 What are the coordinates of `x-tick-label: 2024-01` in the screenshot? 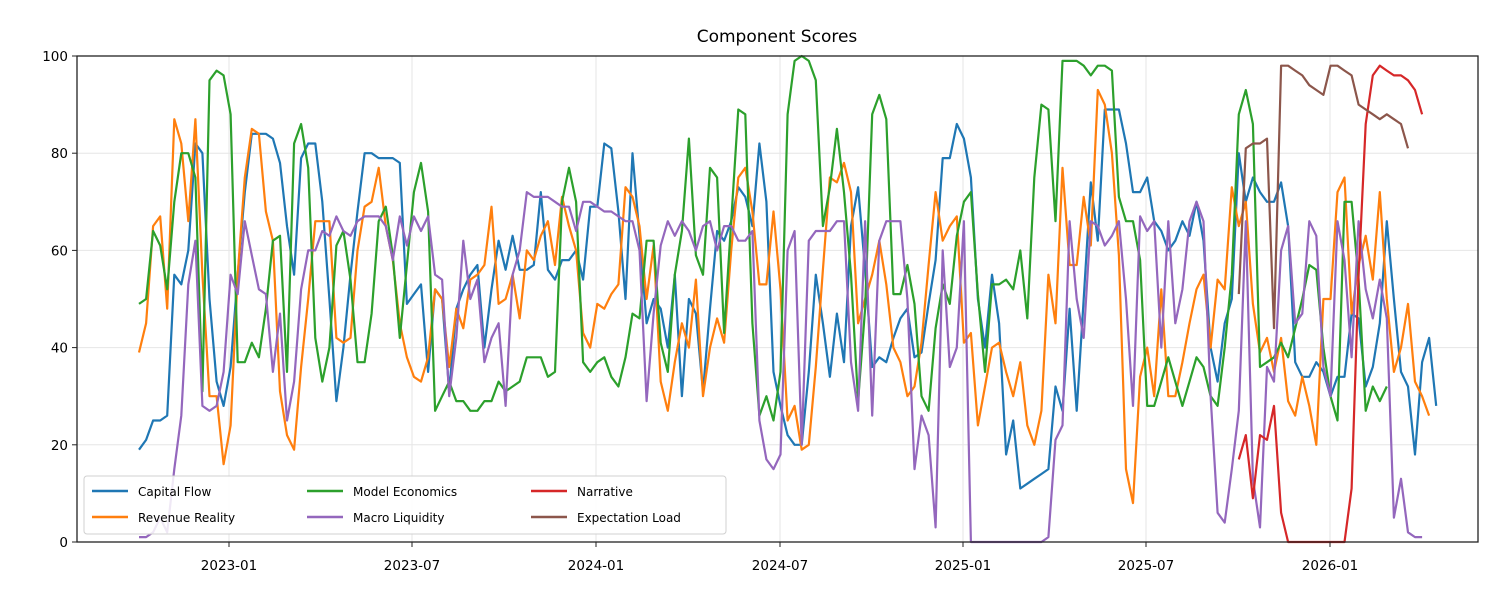 It's located at (596, 566).